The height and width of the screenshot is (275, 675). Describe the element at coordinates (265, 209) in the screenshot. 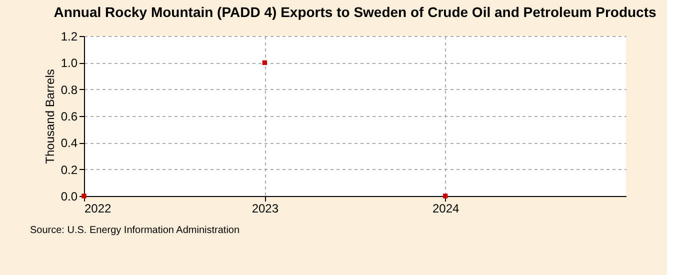

I see `x-tick-label: 2023` at that location.